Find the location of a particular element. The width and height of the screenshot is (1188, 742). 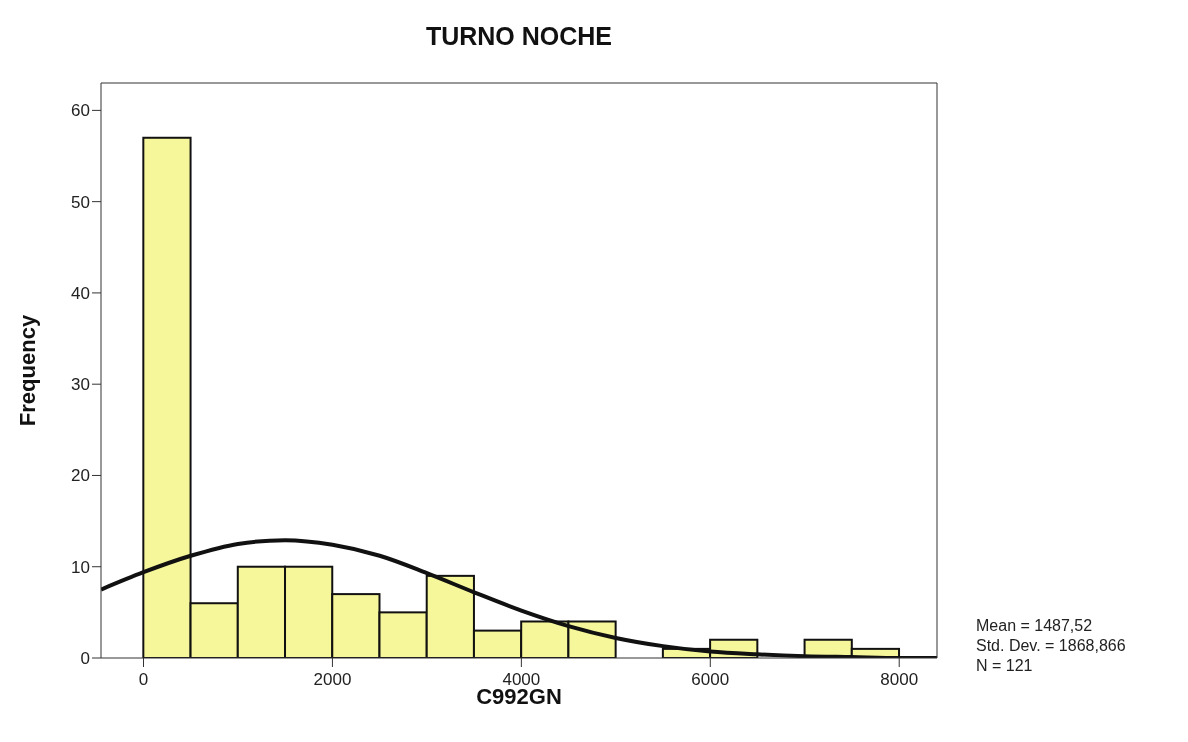

y-tick-label: 50 is located at coordinates (80, 202).